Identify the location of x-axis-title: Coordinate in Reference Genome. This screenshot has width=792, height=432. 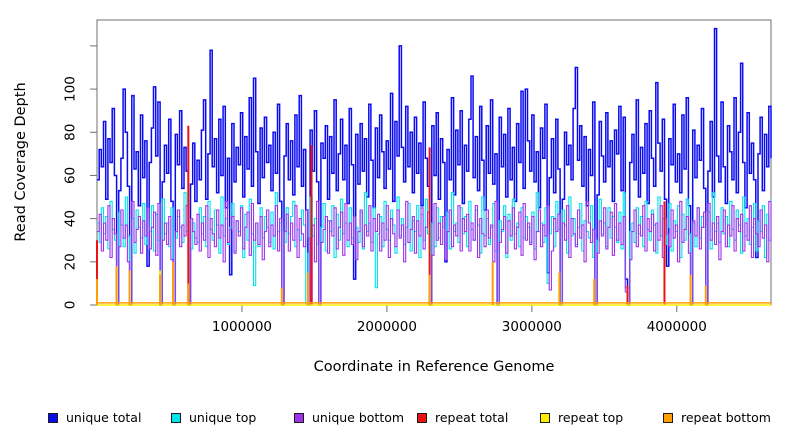
(434, 367).